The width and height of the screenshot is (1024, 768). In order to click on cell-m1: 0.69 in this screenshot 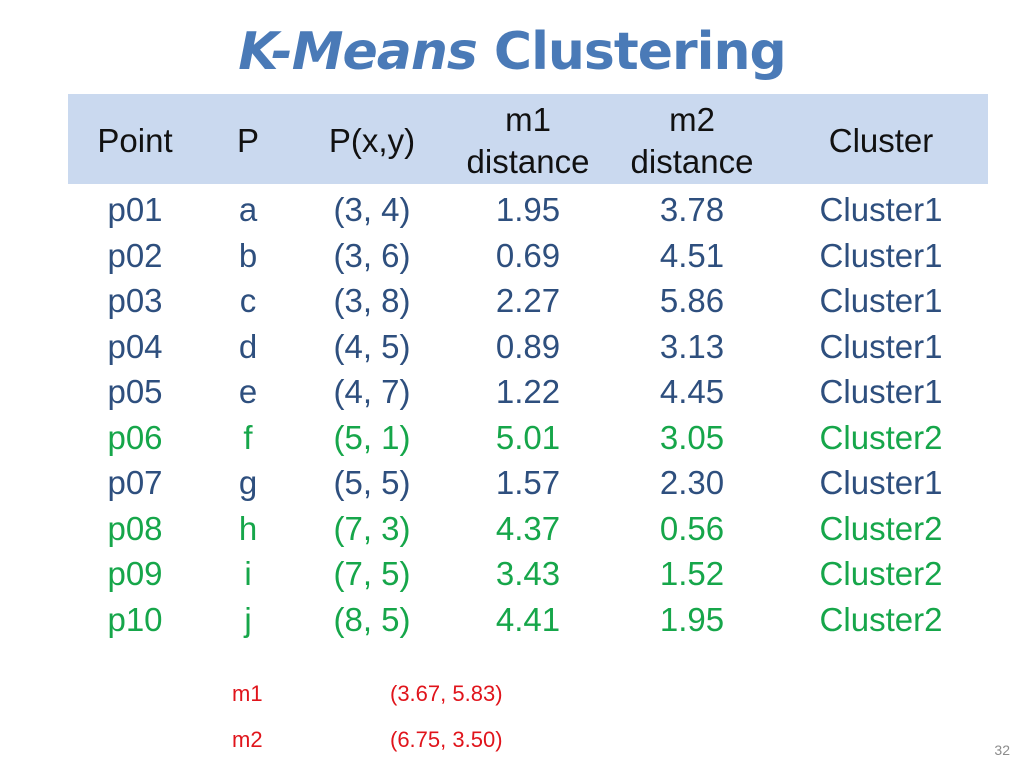, I will do `click(528, 255)`.